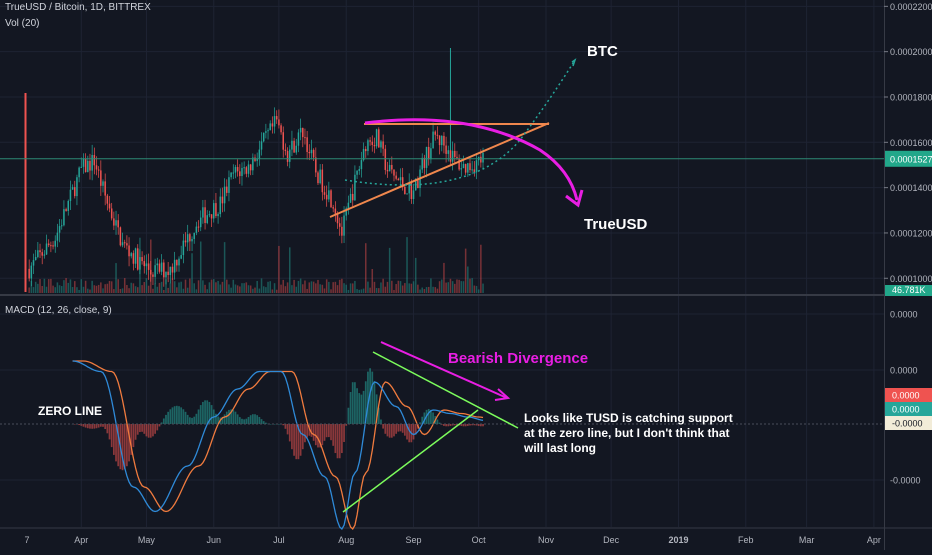 The height and width of the screenshot is (555, 932). I want to click on time-tick-label: Dec, so click(611, 540).